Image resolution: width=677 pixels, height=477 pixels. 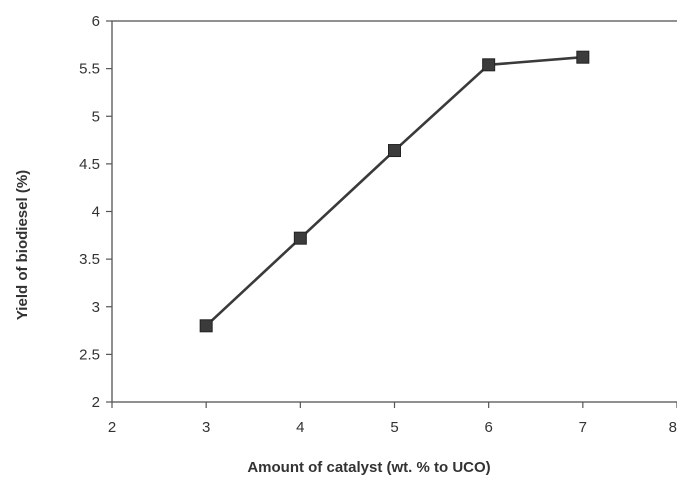 What do you see at coordinates (96, 307) in the screenshot?
I see `y-tick-label: 3` at bounding box center [96, 307].